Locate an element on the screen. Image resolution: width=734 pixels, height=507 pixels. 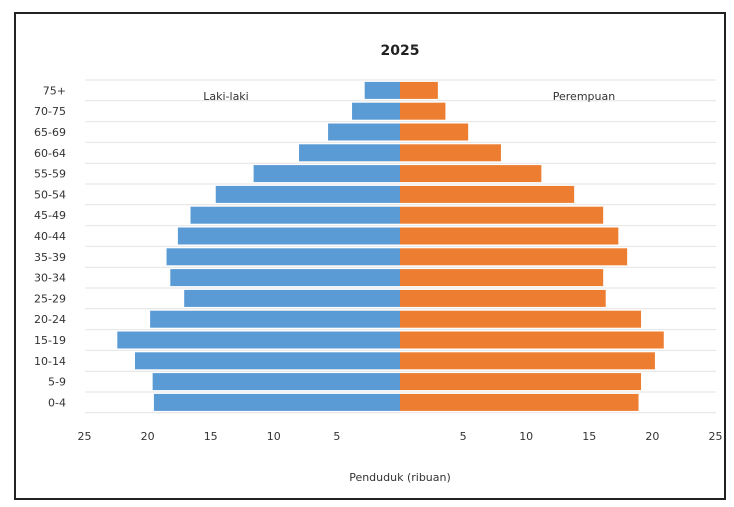
y-tick-label: 15-19 is located at coordinates (50, 340).